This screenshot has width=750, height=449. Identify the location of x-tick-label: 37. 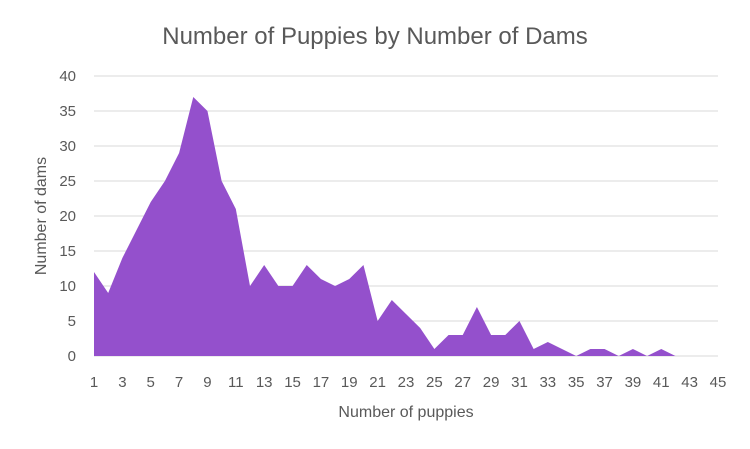
(604, 382).